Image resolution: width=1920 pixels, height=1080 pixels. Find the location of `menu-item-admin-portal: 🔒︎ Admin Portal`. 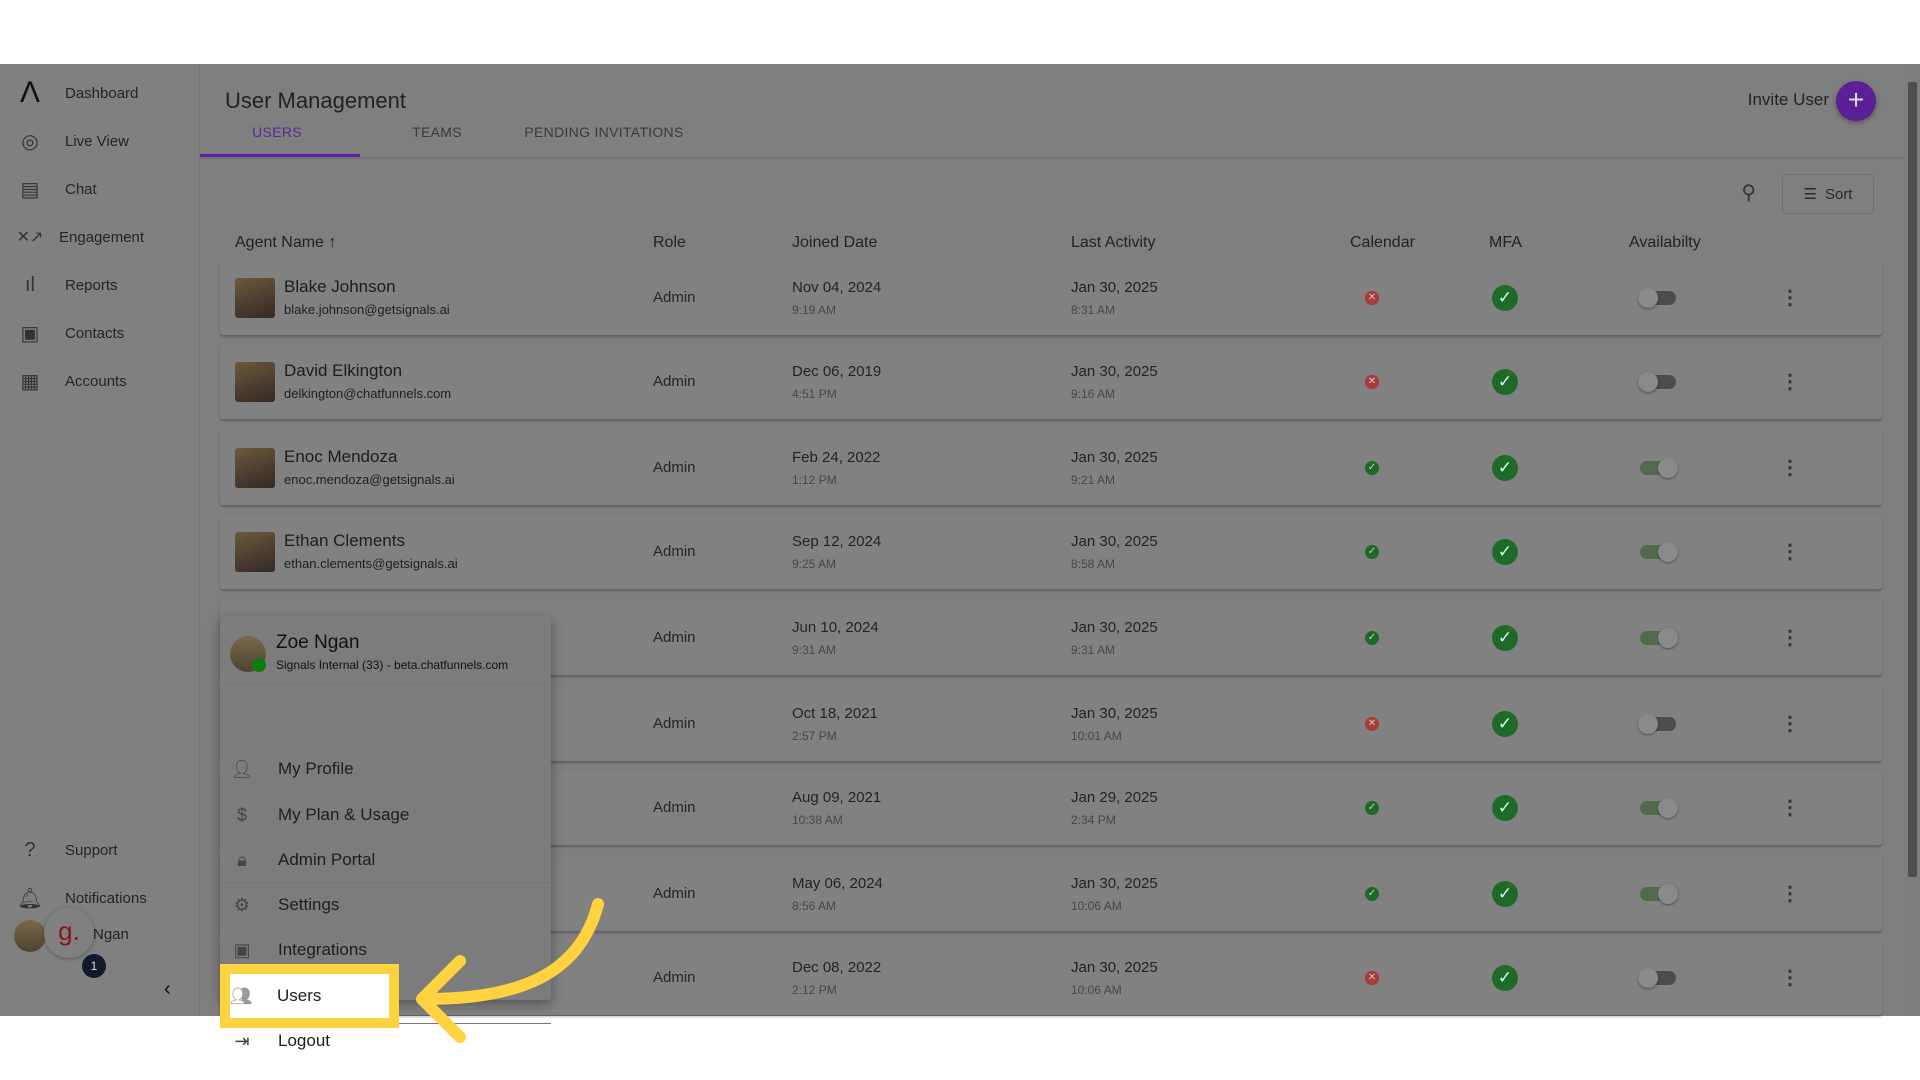

menu-item-admin-portal: 🔒︎ Admin Portal is located at coordinates (385, 860).